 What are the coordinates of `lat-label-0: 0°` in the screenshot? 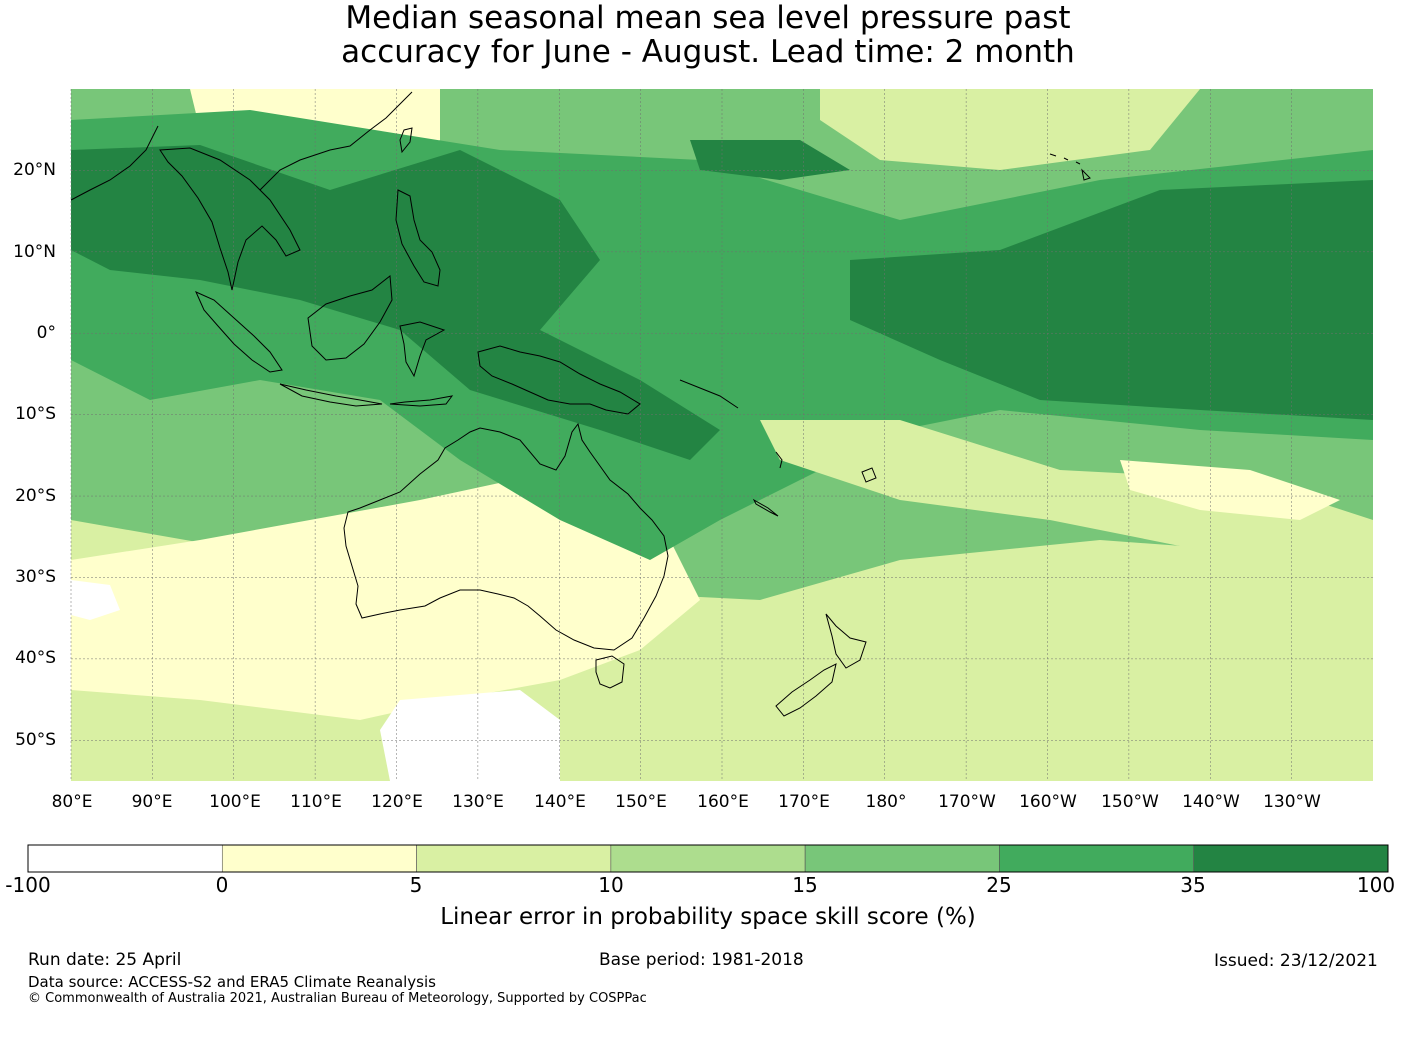 It's located at (46, 333).